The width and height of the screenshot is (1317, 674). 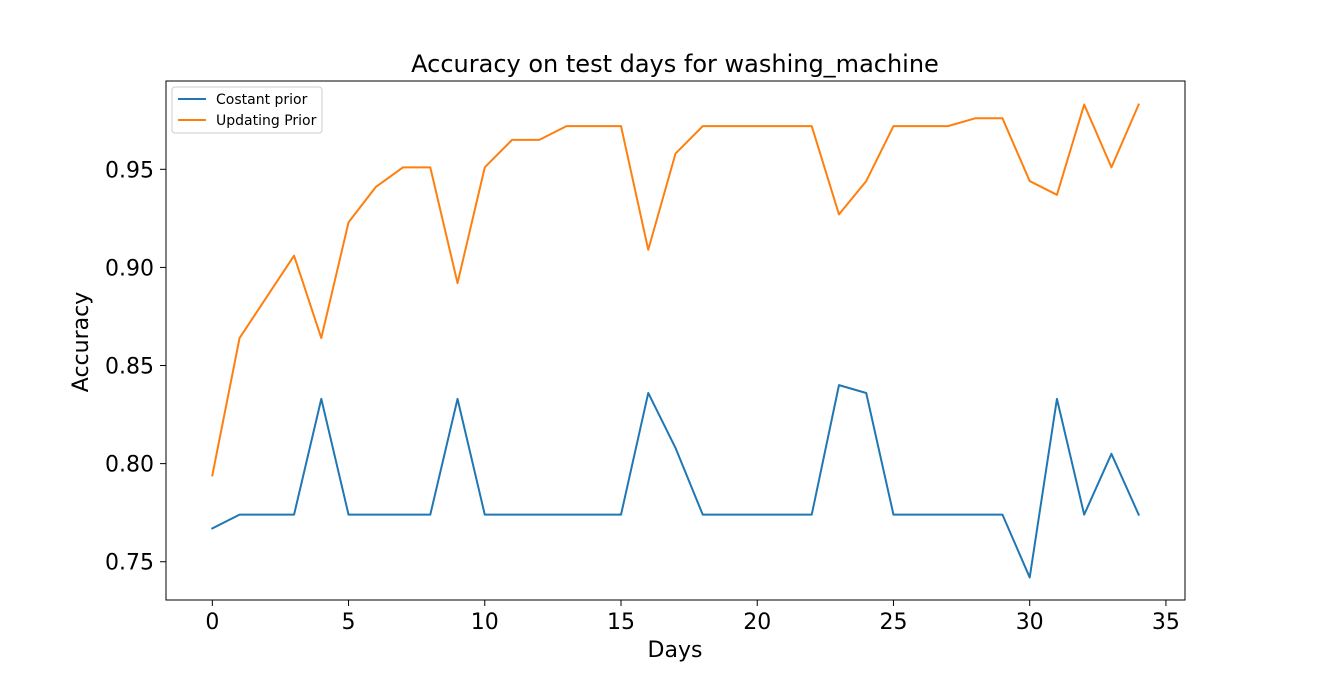 I want to click on y-tick-label: 0.85, so click(x=129, y=367).